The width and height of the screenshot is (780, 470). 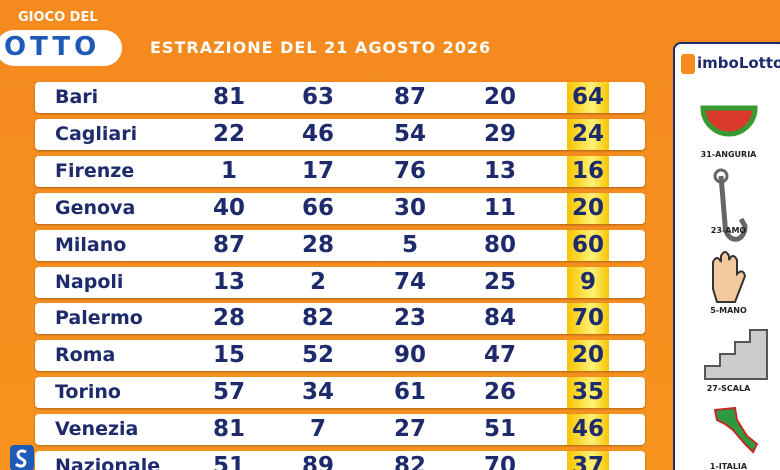 What do you see at coordinates (228, 355) in the screenshot?
I see `drawn-number: 15` at bounding box center [228, 355].